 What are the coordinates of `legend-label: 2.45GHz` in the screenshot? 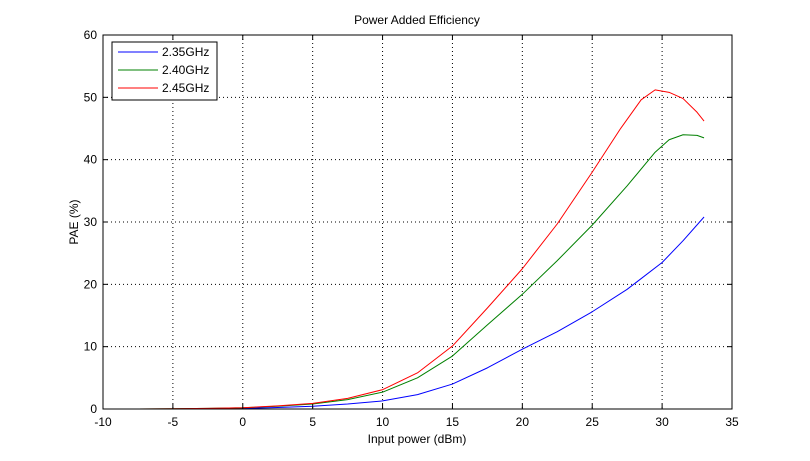 It's located at (185, 88).